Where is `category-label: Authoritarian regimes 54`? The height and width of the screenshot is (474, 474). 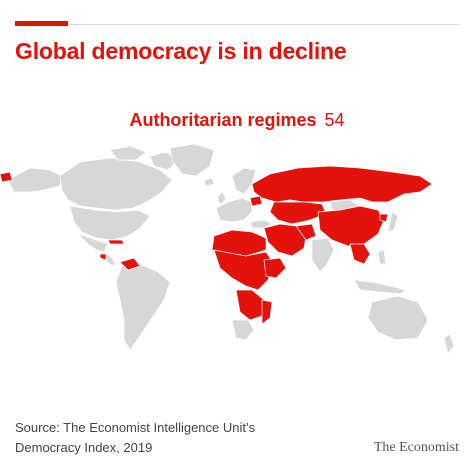
category-label: Authoritarian regimes 54 is located at coordinates (237, 120).